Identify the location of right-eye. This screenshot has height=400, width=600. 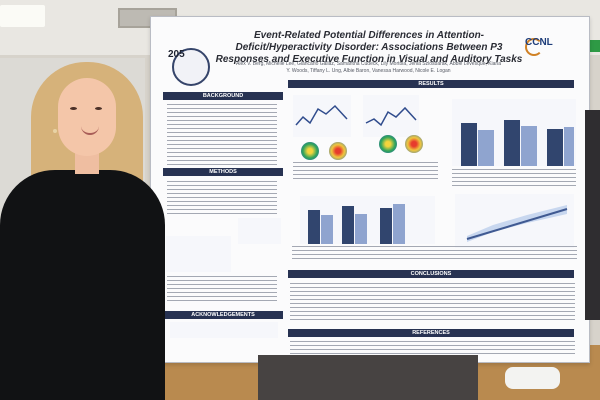
(98, 108).